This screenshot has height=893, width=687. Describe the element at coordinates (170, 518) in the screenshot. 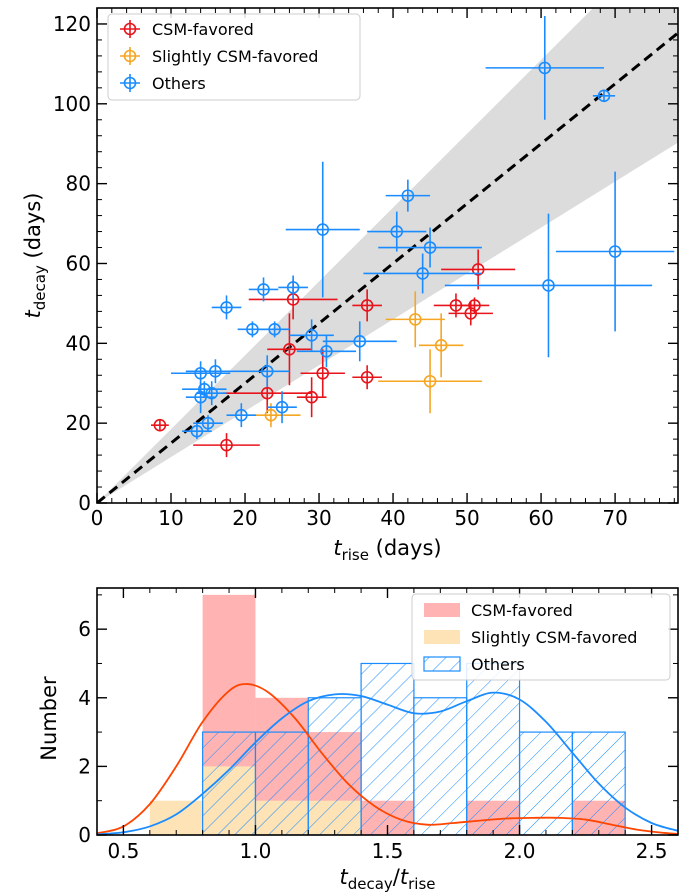

I see `x-tick-label: 10` at that location.